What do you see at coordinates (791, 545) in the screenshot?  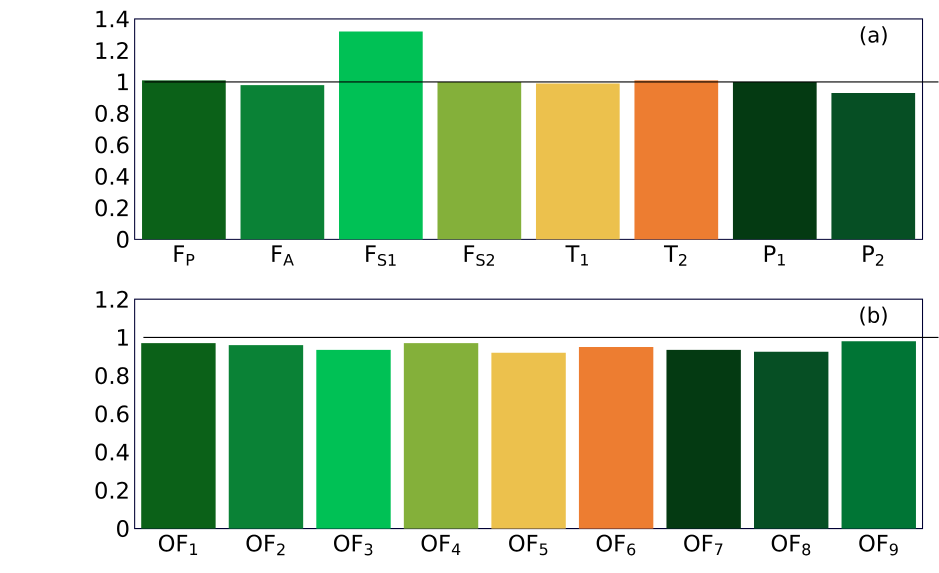 I see `x-tick-label: OF$_{8}$` at bounding box center [791, 545].